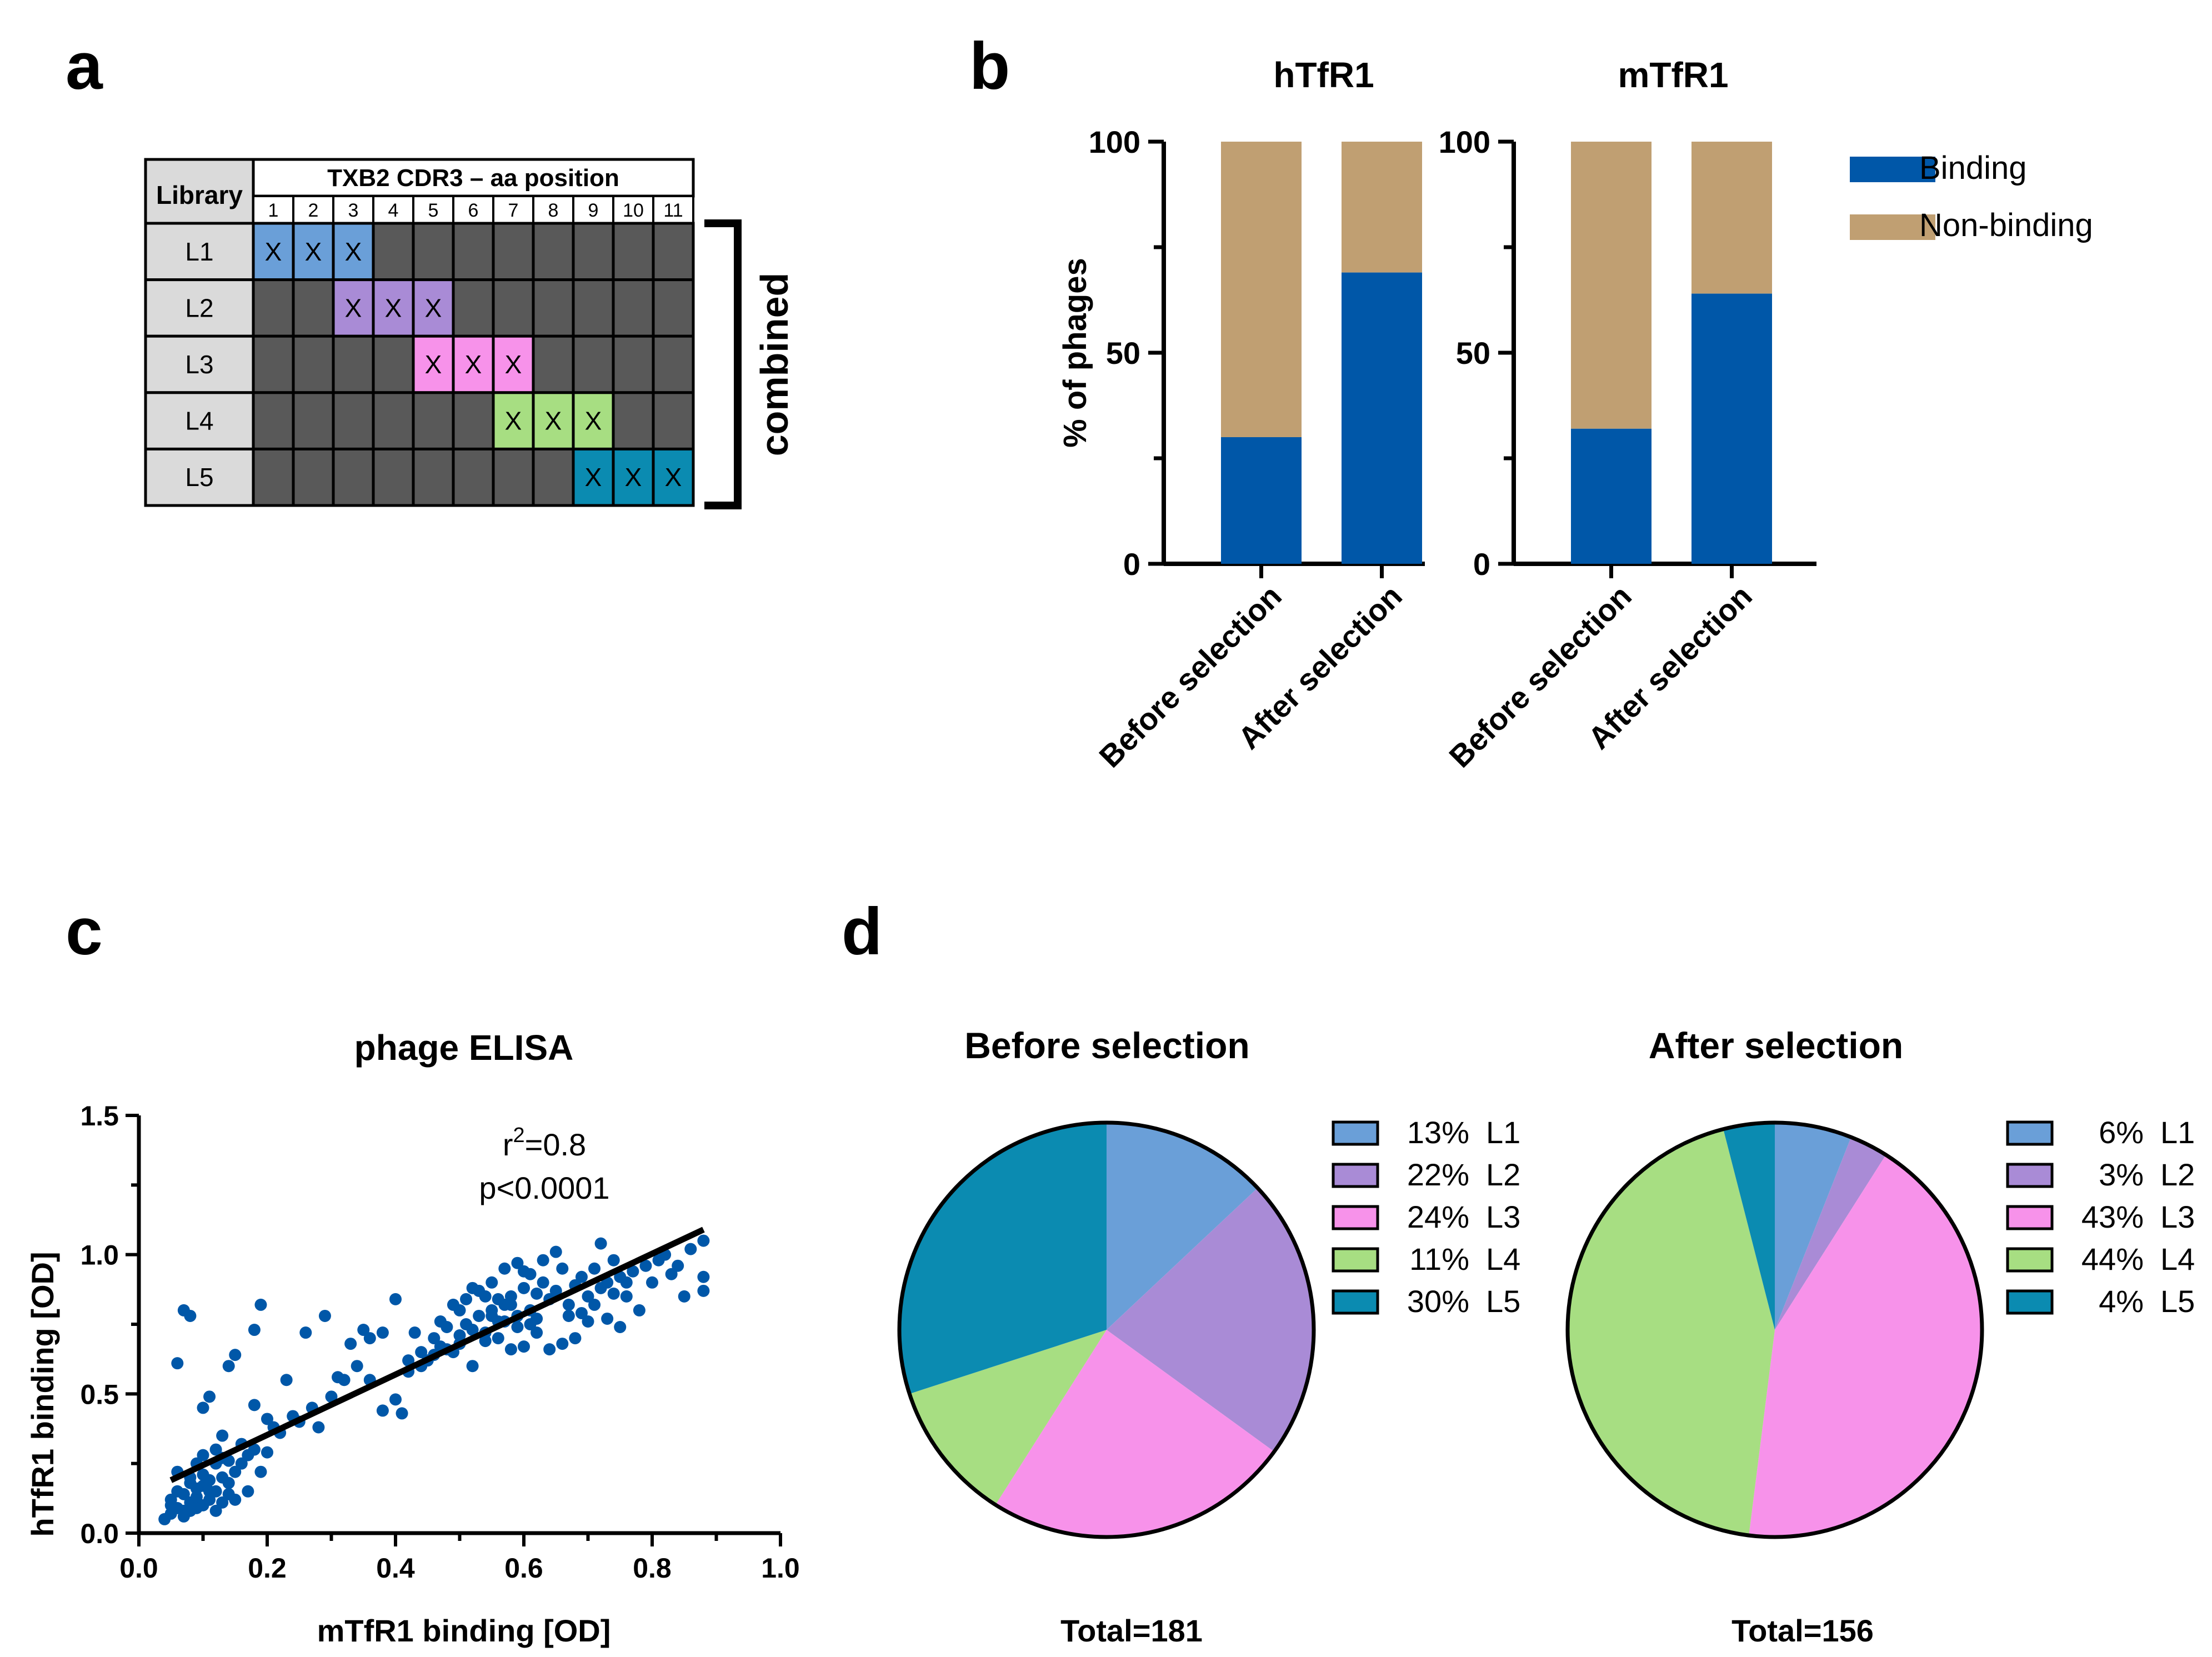 This screenshot has height=1657, width=2212. Describe the element at coordinates (393, 211) in the screenshot. I see `position-number: 4` at that location.